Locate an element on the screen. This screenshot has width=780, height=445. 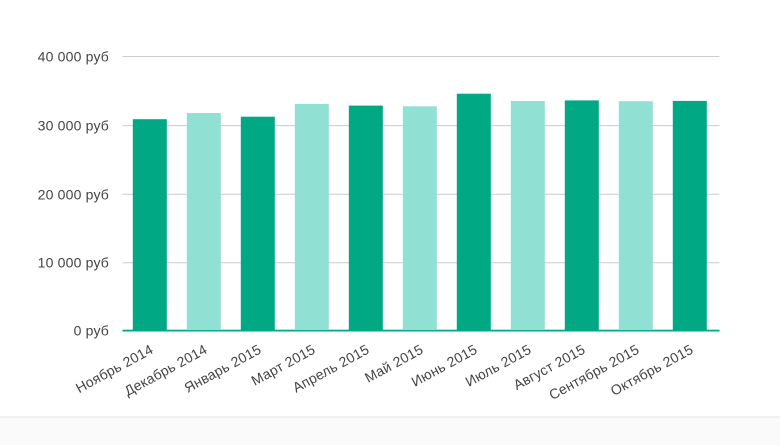
svg-text: 30 000 руб is located at coordinates (73, 126).